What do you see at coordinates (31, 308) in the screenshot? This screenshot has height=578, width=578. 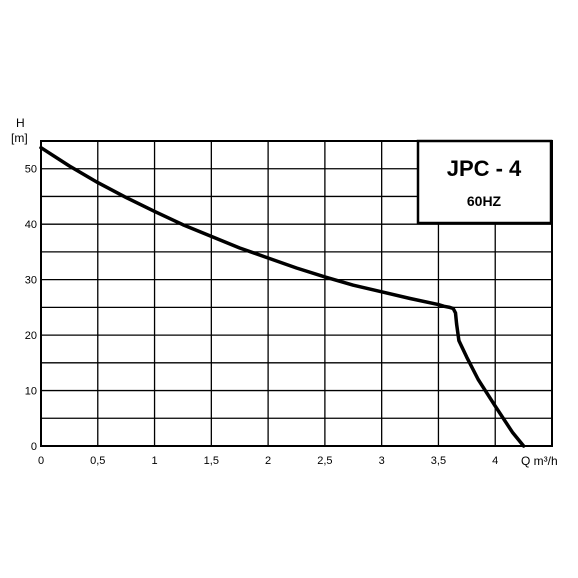 I see `y-tick-labels: 0 10 20 30 40 50` at bounding box center [31, 308].